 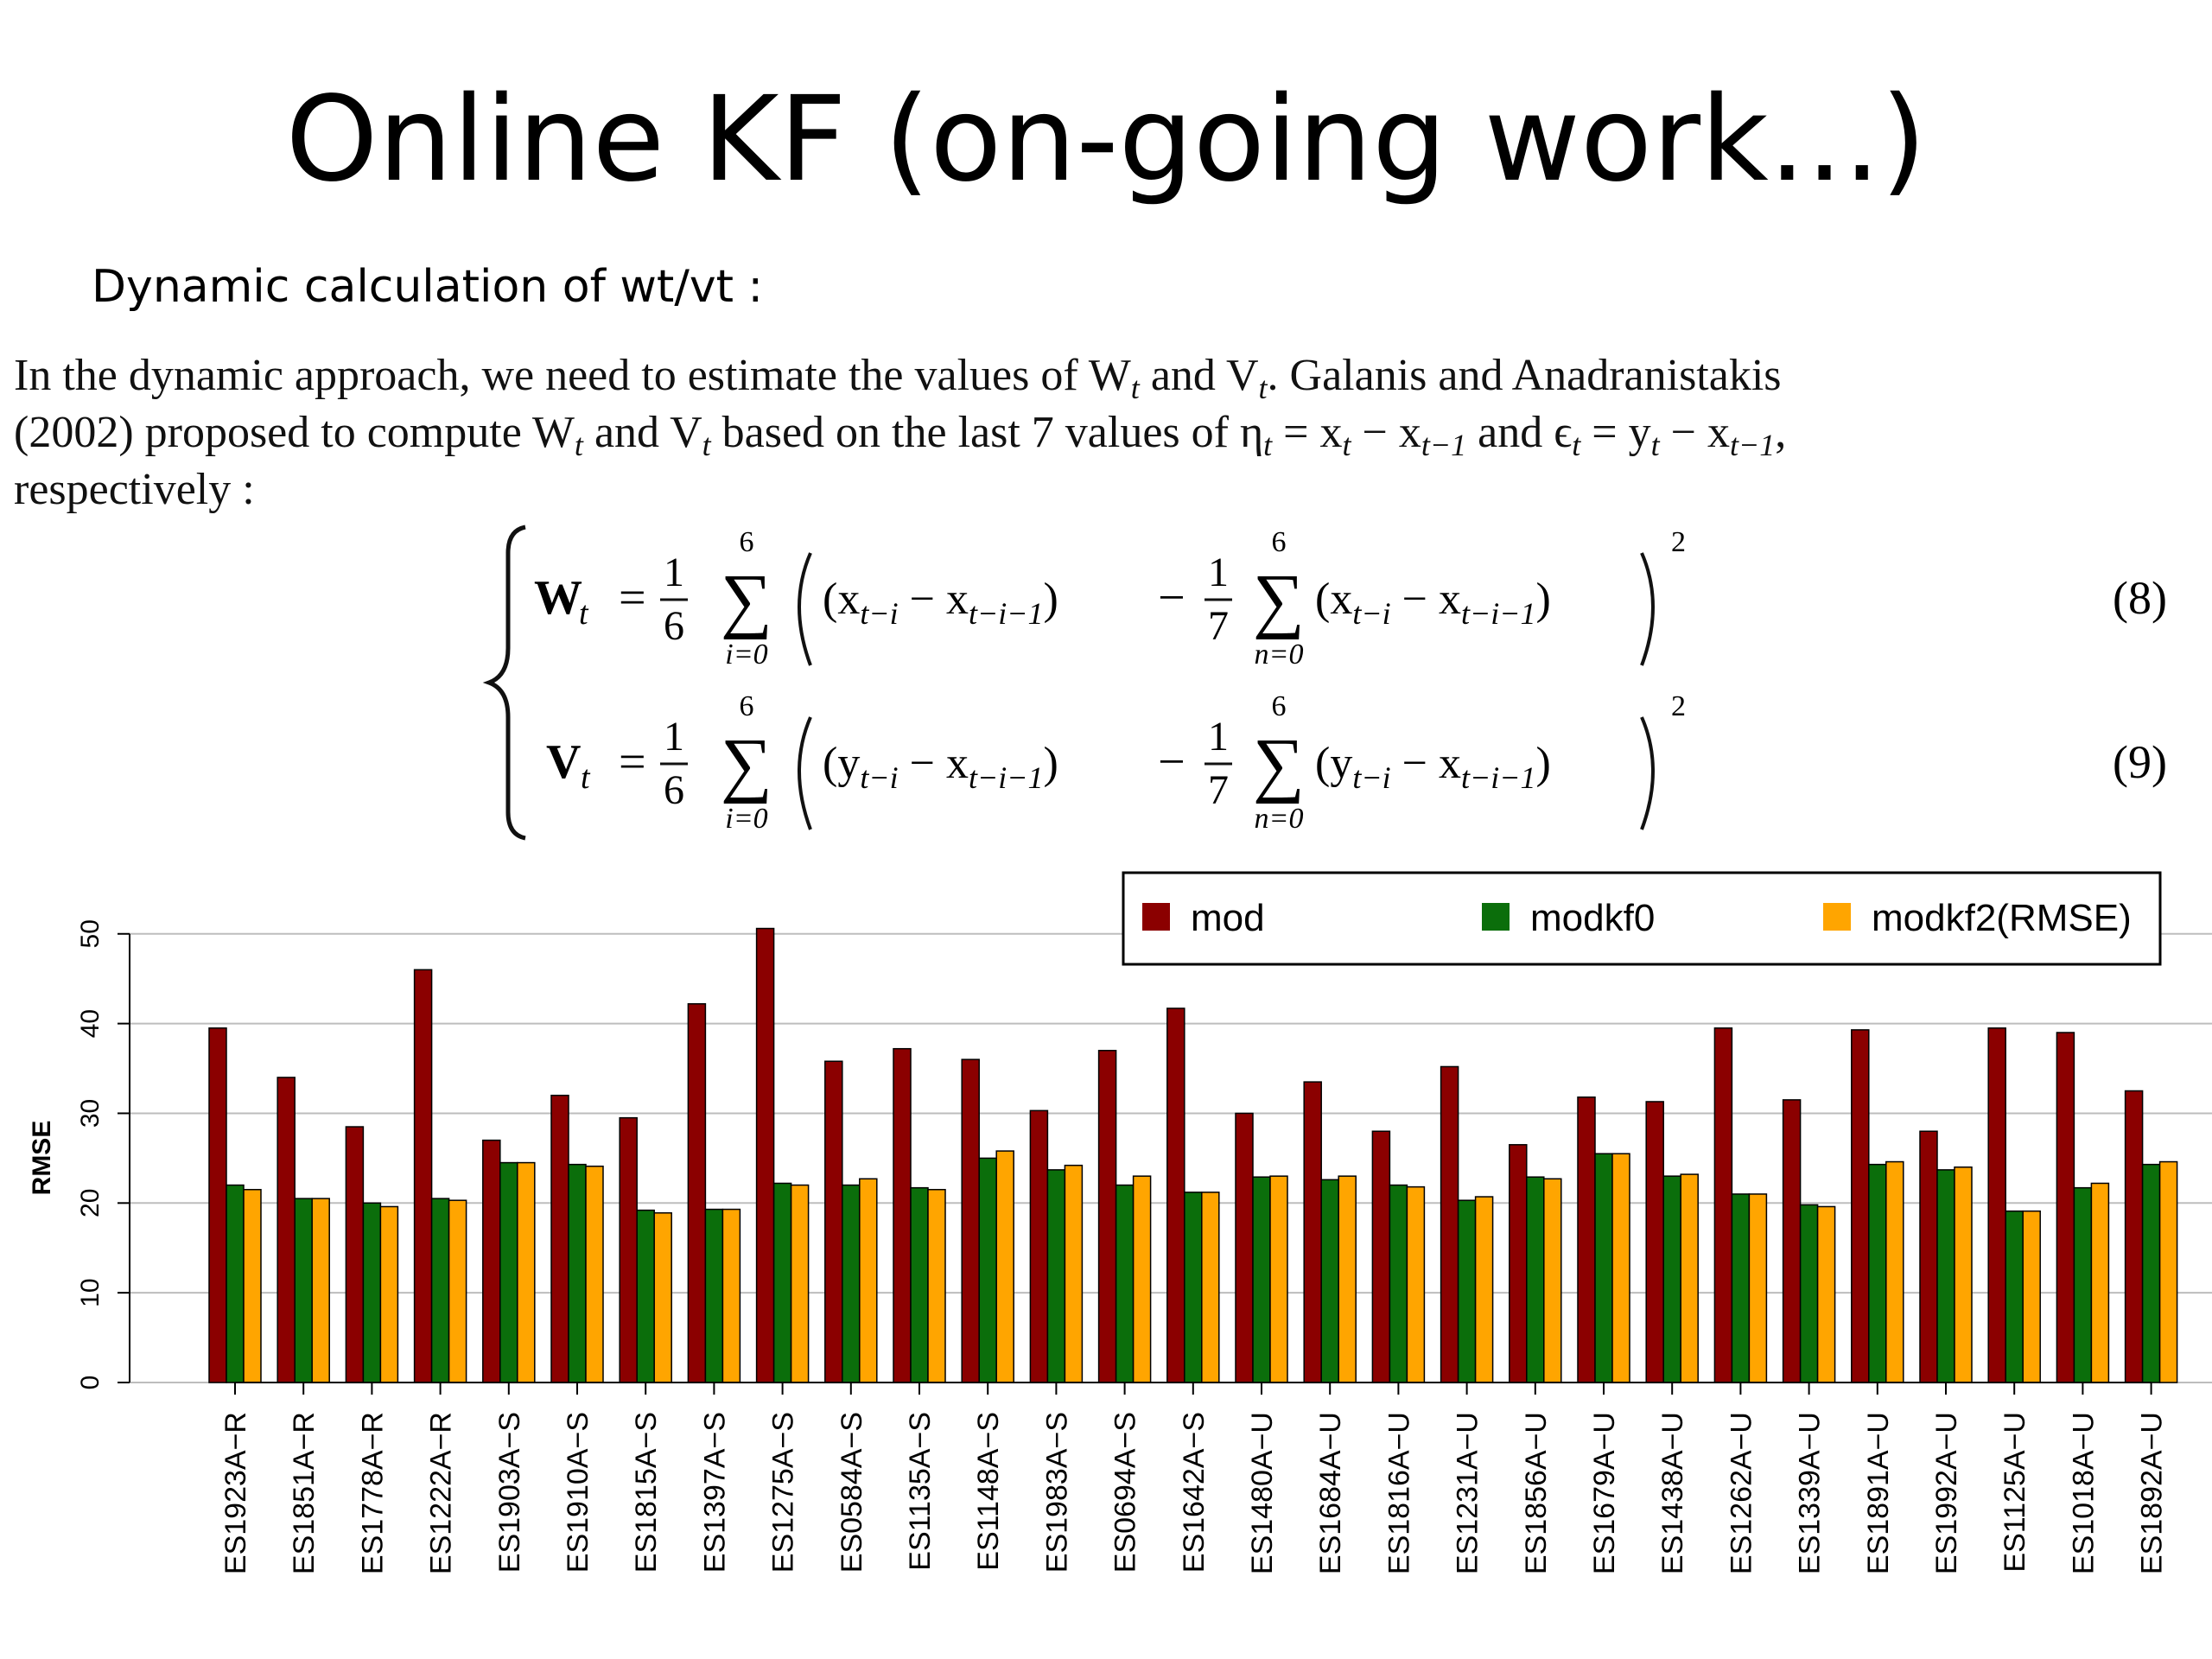 What do you see at coordinates (1279, 706) in the screenshot?
I see `eq9-sum2-top: 6` at bounding box center [1279, 706].